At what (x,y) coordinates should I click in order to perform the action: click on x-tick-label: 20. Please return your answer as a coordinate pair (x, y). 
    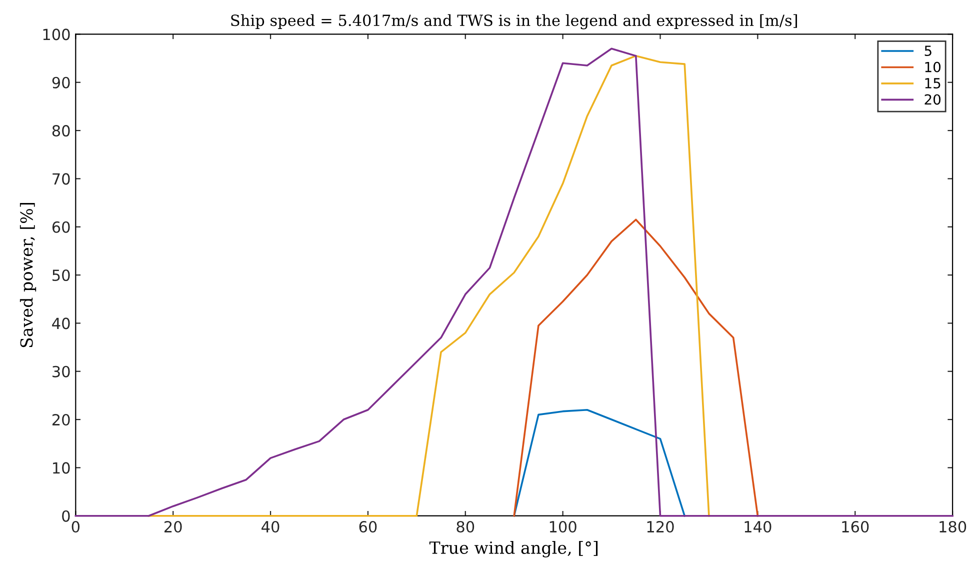
    Looking at the image, I should click on (173, 526).